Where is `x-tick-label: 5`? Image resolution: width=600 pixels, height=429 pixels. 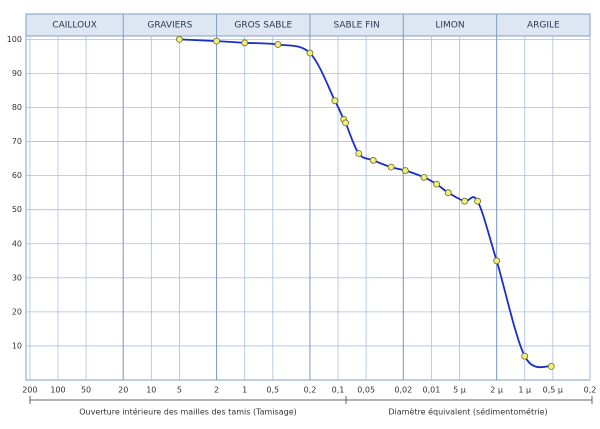
x-tick-label: 5 is located at coordinates (179, 390).